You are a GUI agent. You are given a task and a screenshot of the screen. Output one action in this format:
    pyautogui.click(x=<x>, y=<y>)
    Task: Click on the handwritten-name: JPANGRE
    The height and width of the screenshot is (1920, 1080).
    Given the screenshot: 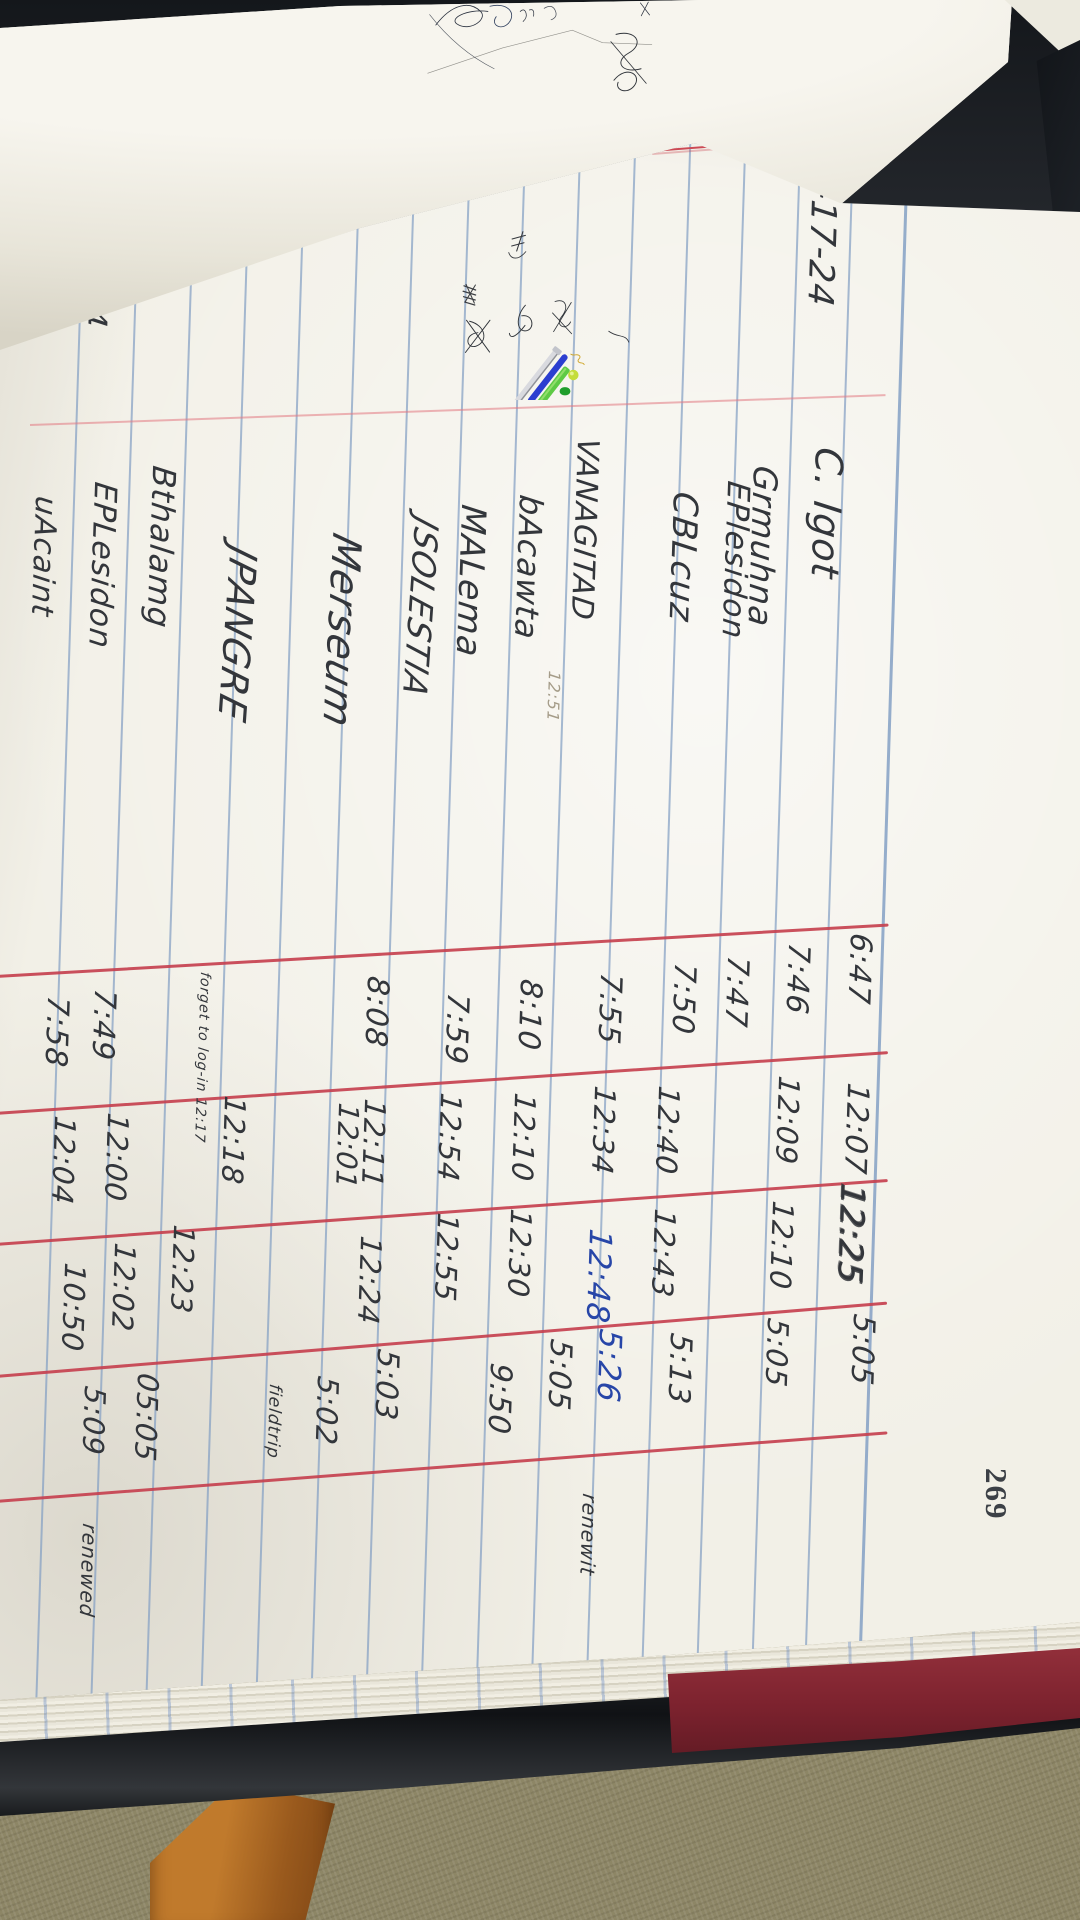 What is the action you would take?
    pyautogui.click(x=237, y=634)
    